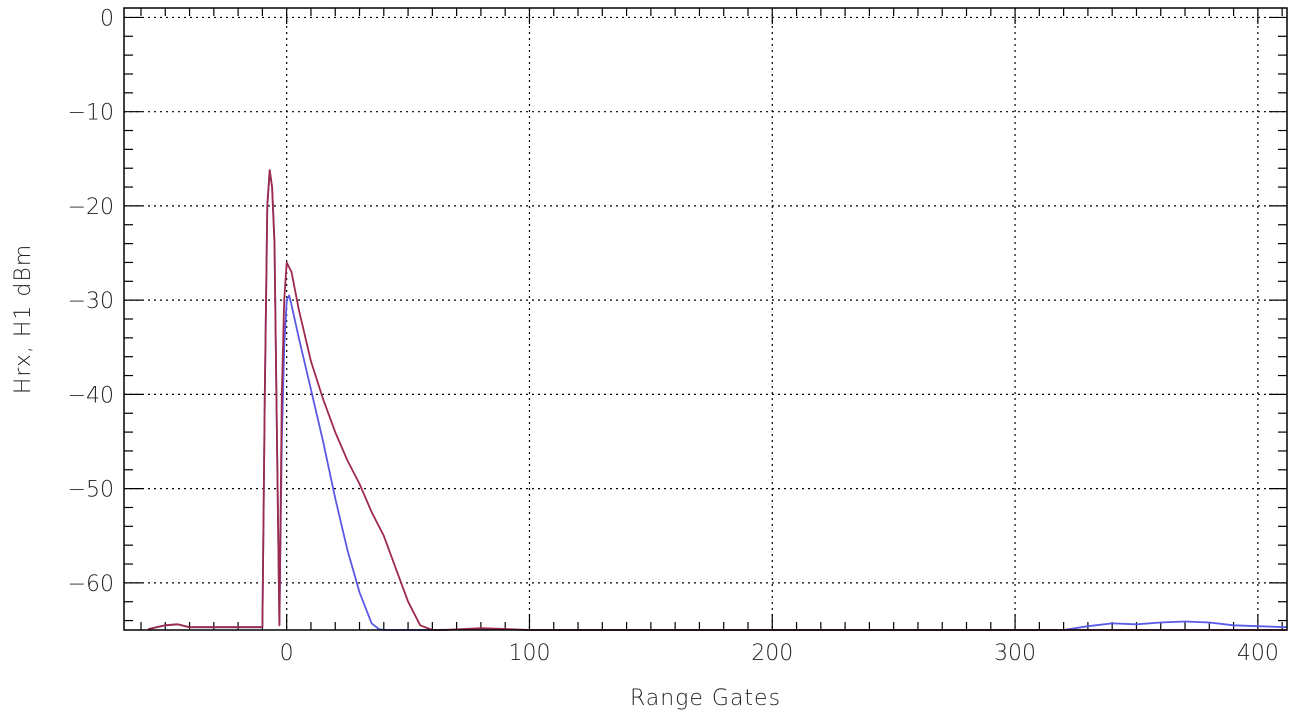 The image size is (1300, 717). What do you see at coordinates (1015, 653) in the screenshot?
I see `x-tick-label: 300` at bounding box center [1015, 653].